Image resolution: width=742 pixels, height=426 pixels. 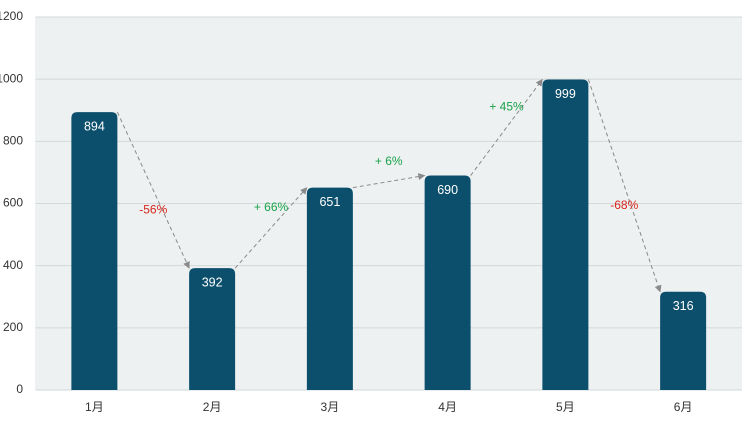 I want to click on change-label: + 6%, so click(x=389, y=161).